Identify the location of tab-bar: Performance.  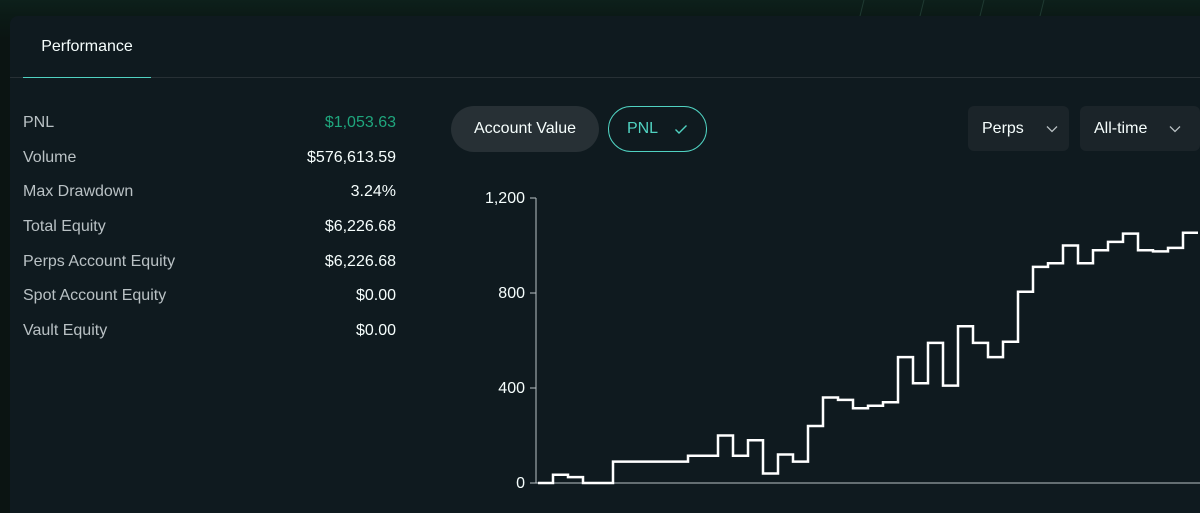
(605, 47).